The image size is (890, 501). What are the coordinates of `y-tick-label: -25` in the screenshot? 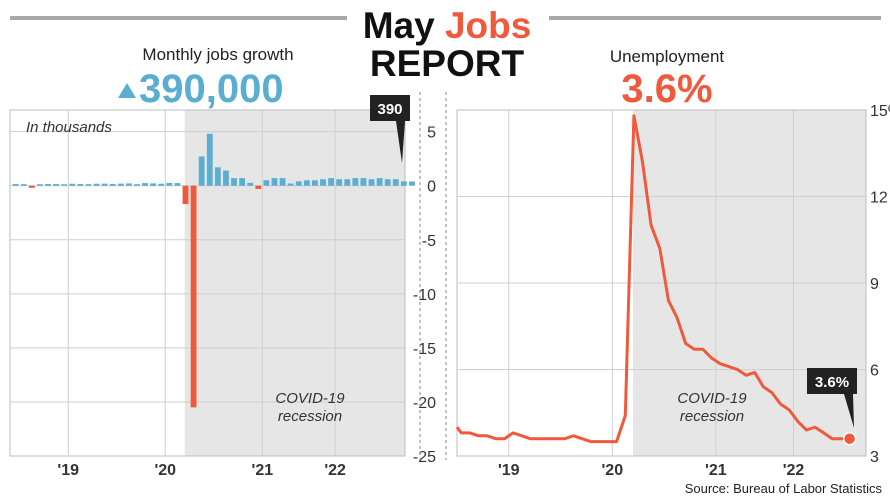 It's located at (424, 457).